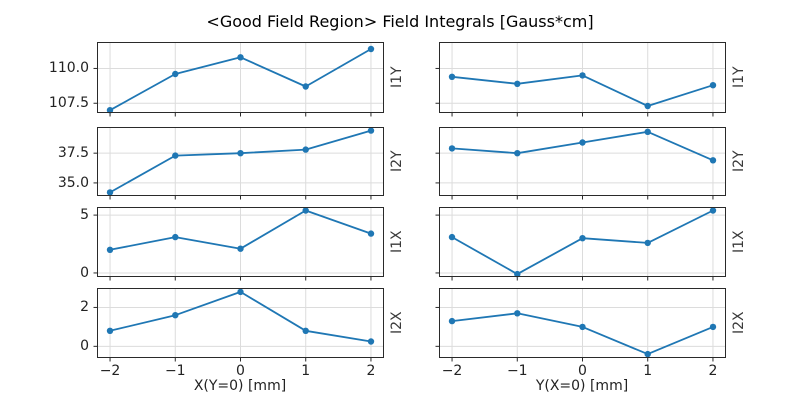  What do you see at coordinates (84, 215) in the screenshot?
I see `y-tick-label: 5` at bounding box center [84, 215].